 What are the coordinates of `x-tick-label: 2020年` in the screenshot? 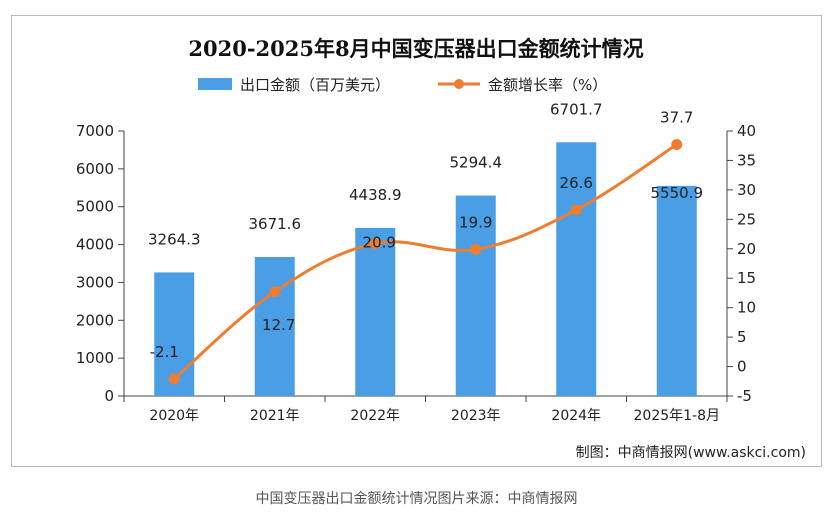 It's located at (174, 416).